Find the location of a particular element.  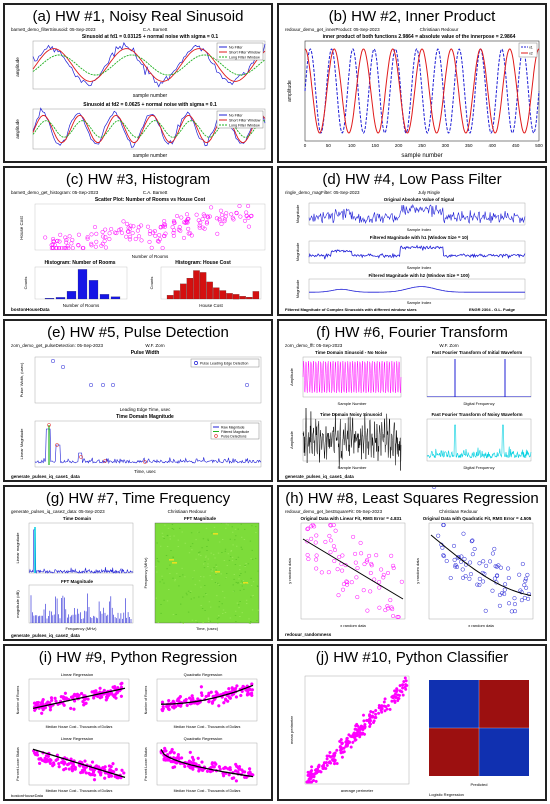

x-axis-label: sample number is located at coordinates (150, 156).